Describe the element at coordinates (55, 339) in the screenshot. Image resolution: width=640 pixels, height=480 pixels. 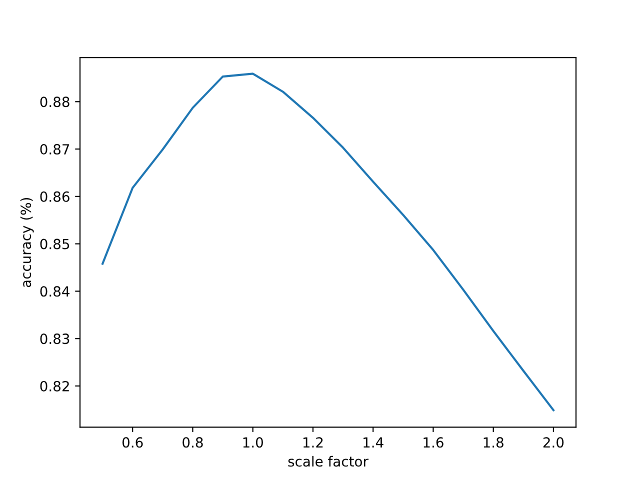
I see `y-tick-label: 0.83` at that location.